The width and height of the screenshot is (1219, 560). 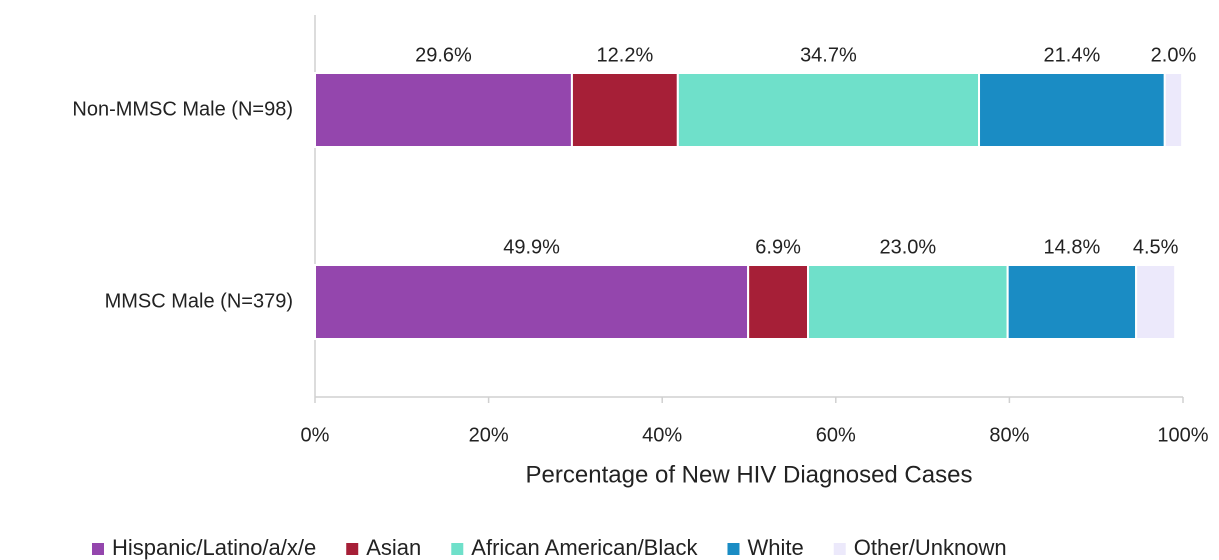 What do you see at coordinates (625, 55) in the screenshot?
I see `data-label: 12.2%` at bounding box center [625, 55].